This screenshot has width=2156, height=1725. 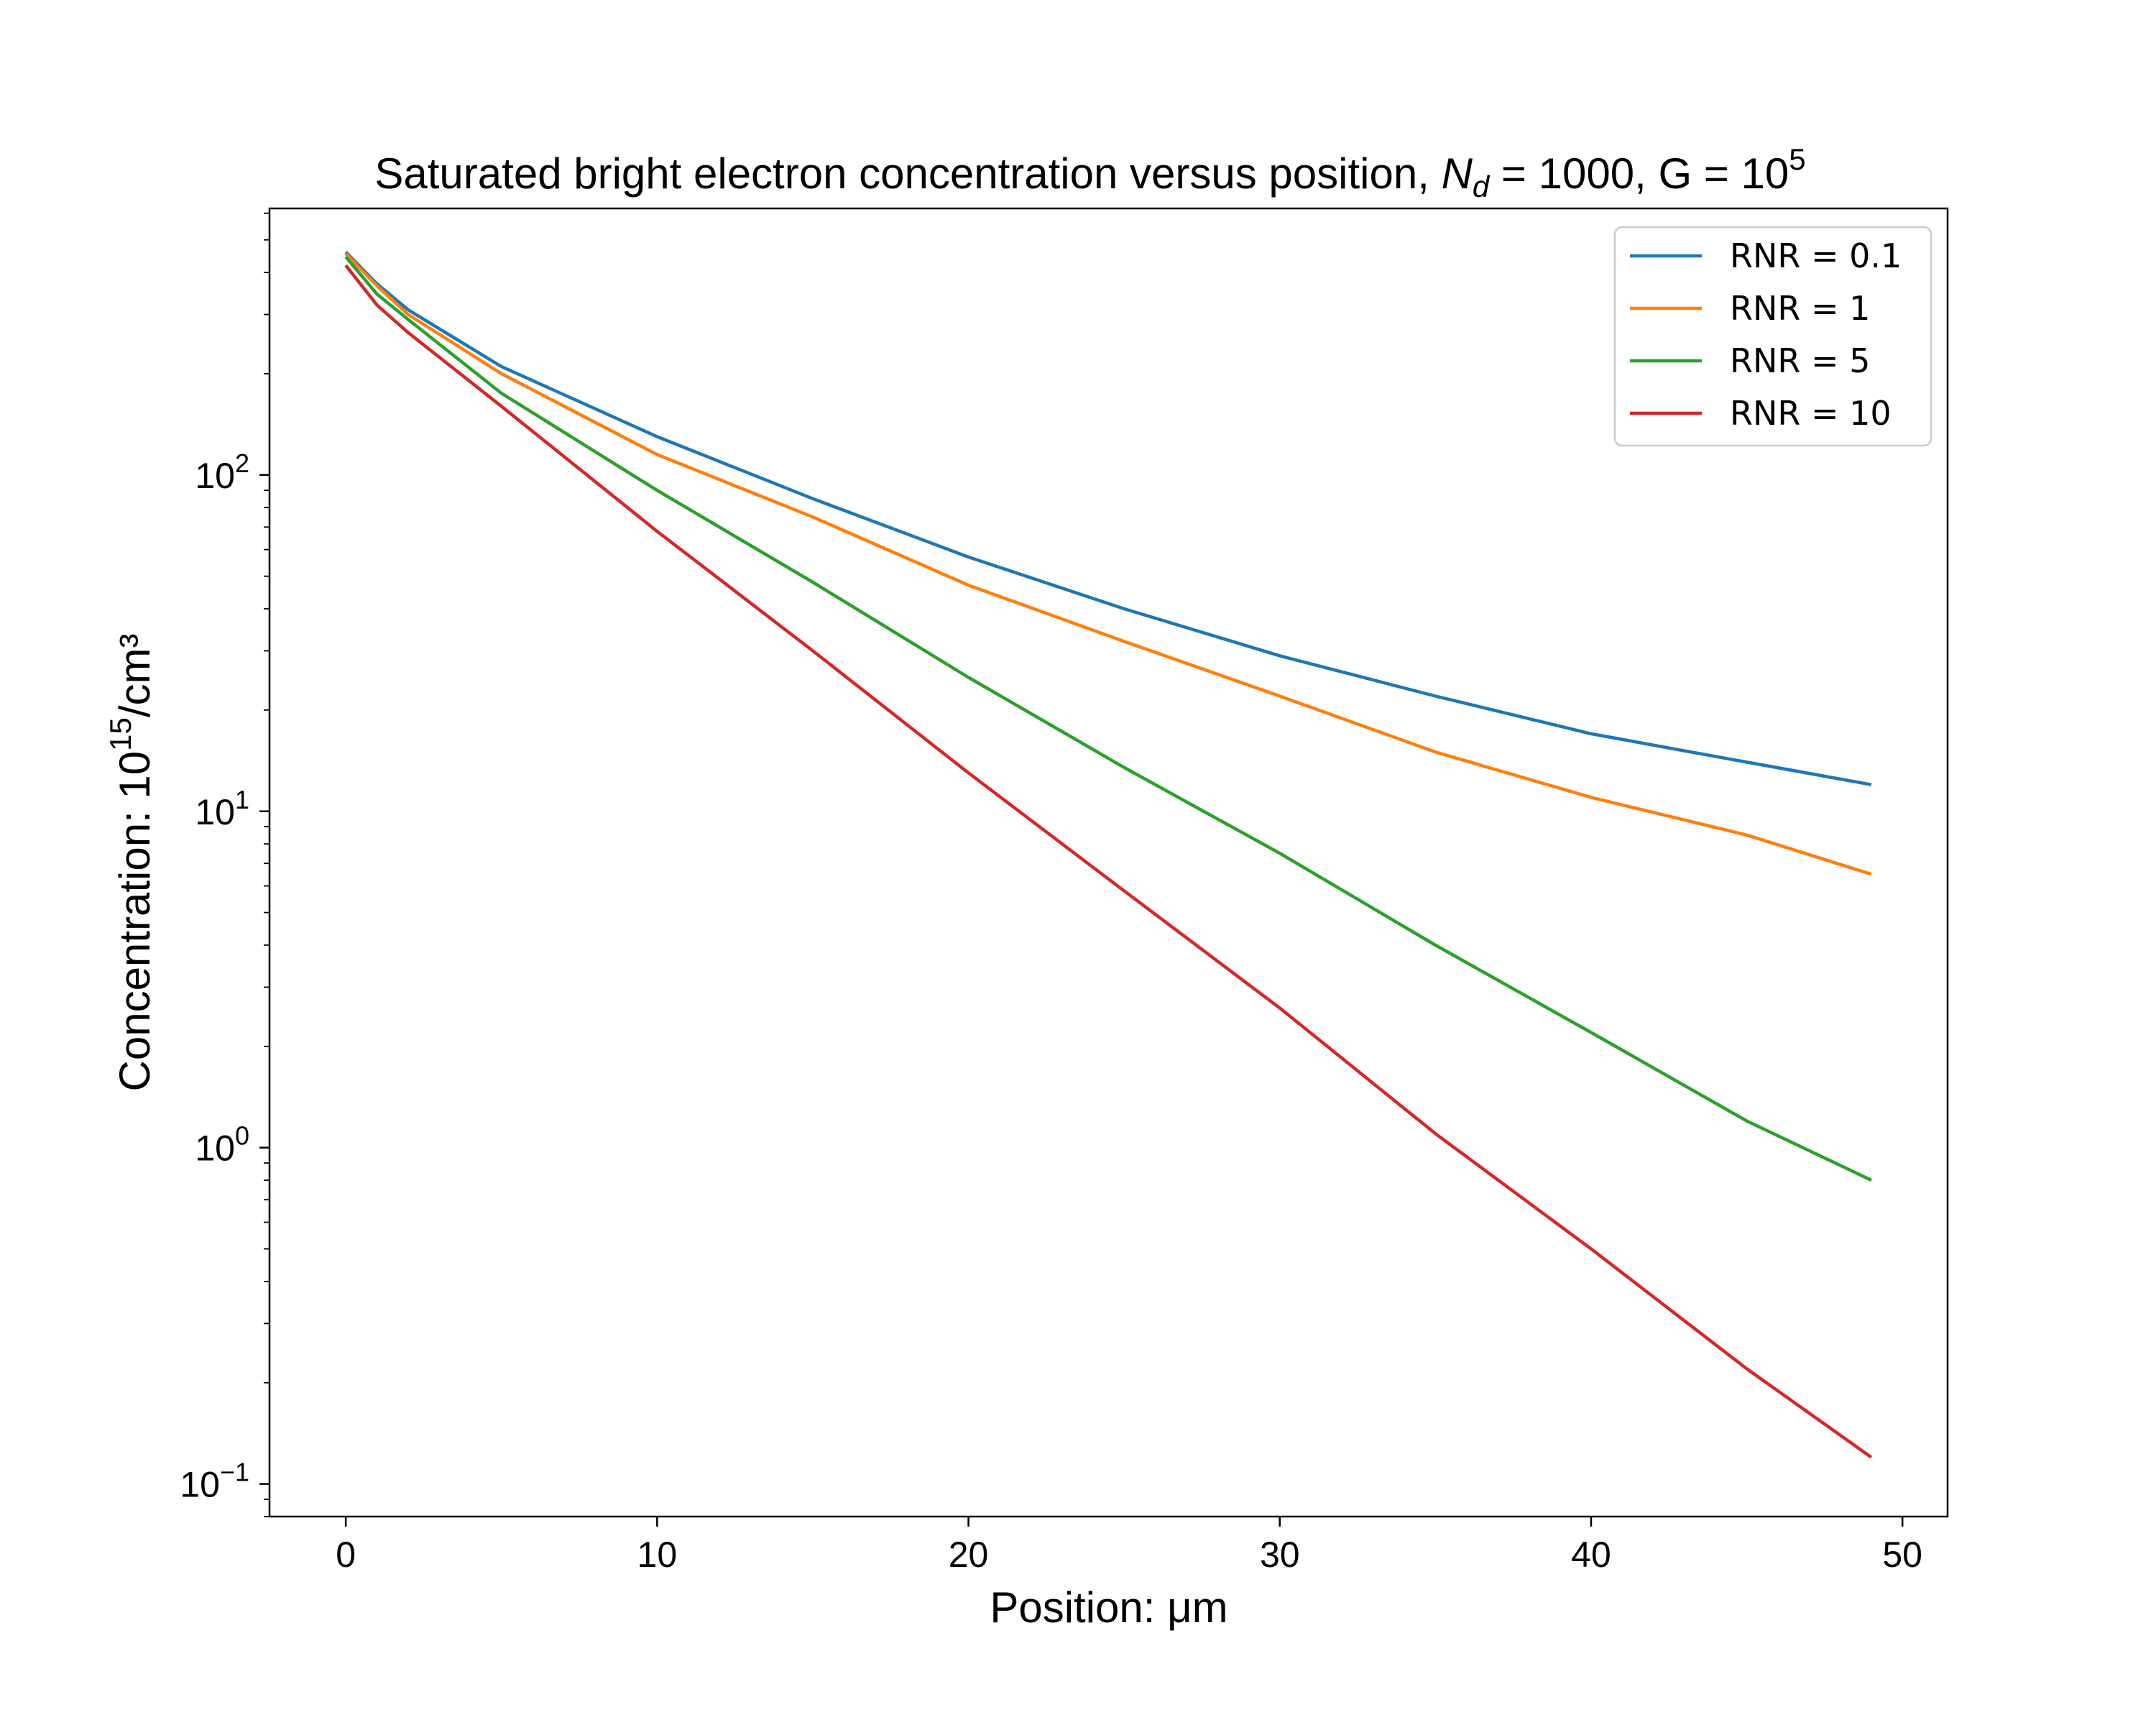 What do you see at coordinates (1457, 174) in the screenshot?
I see `title-nd-symbol: N` at bounding box center [1457, 174].